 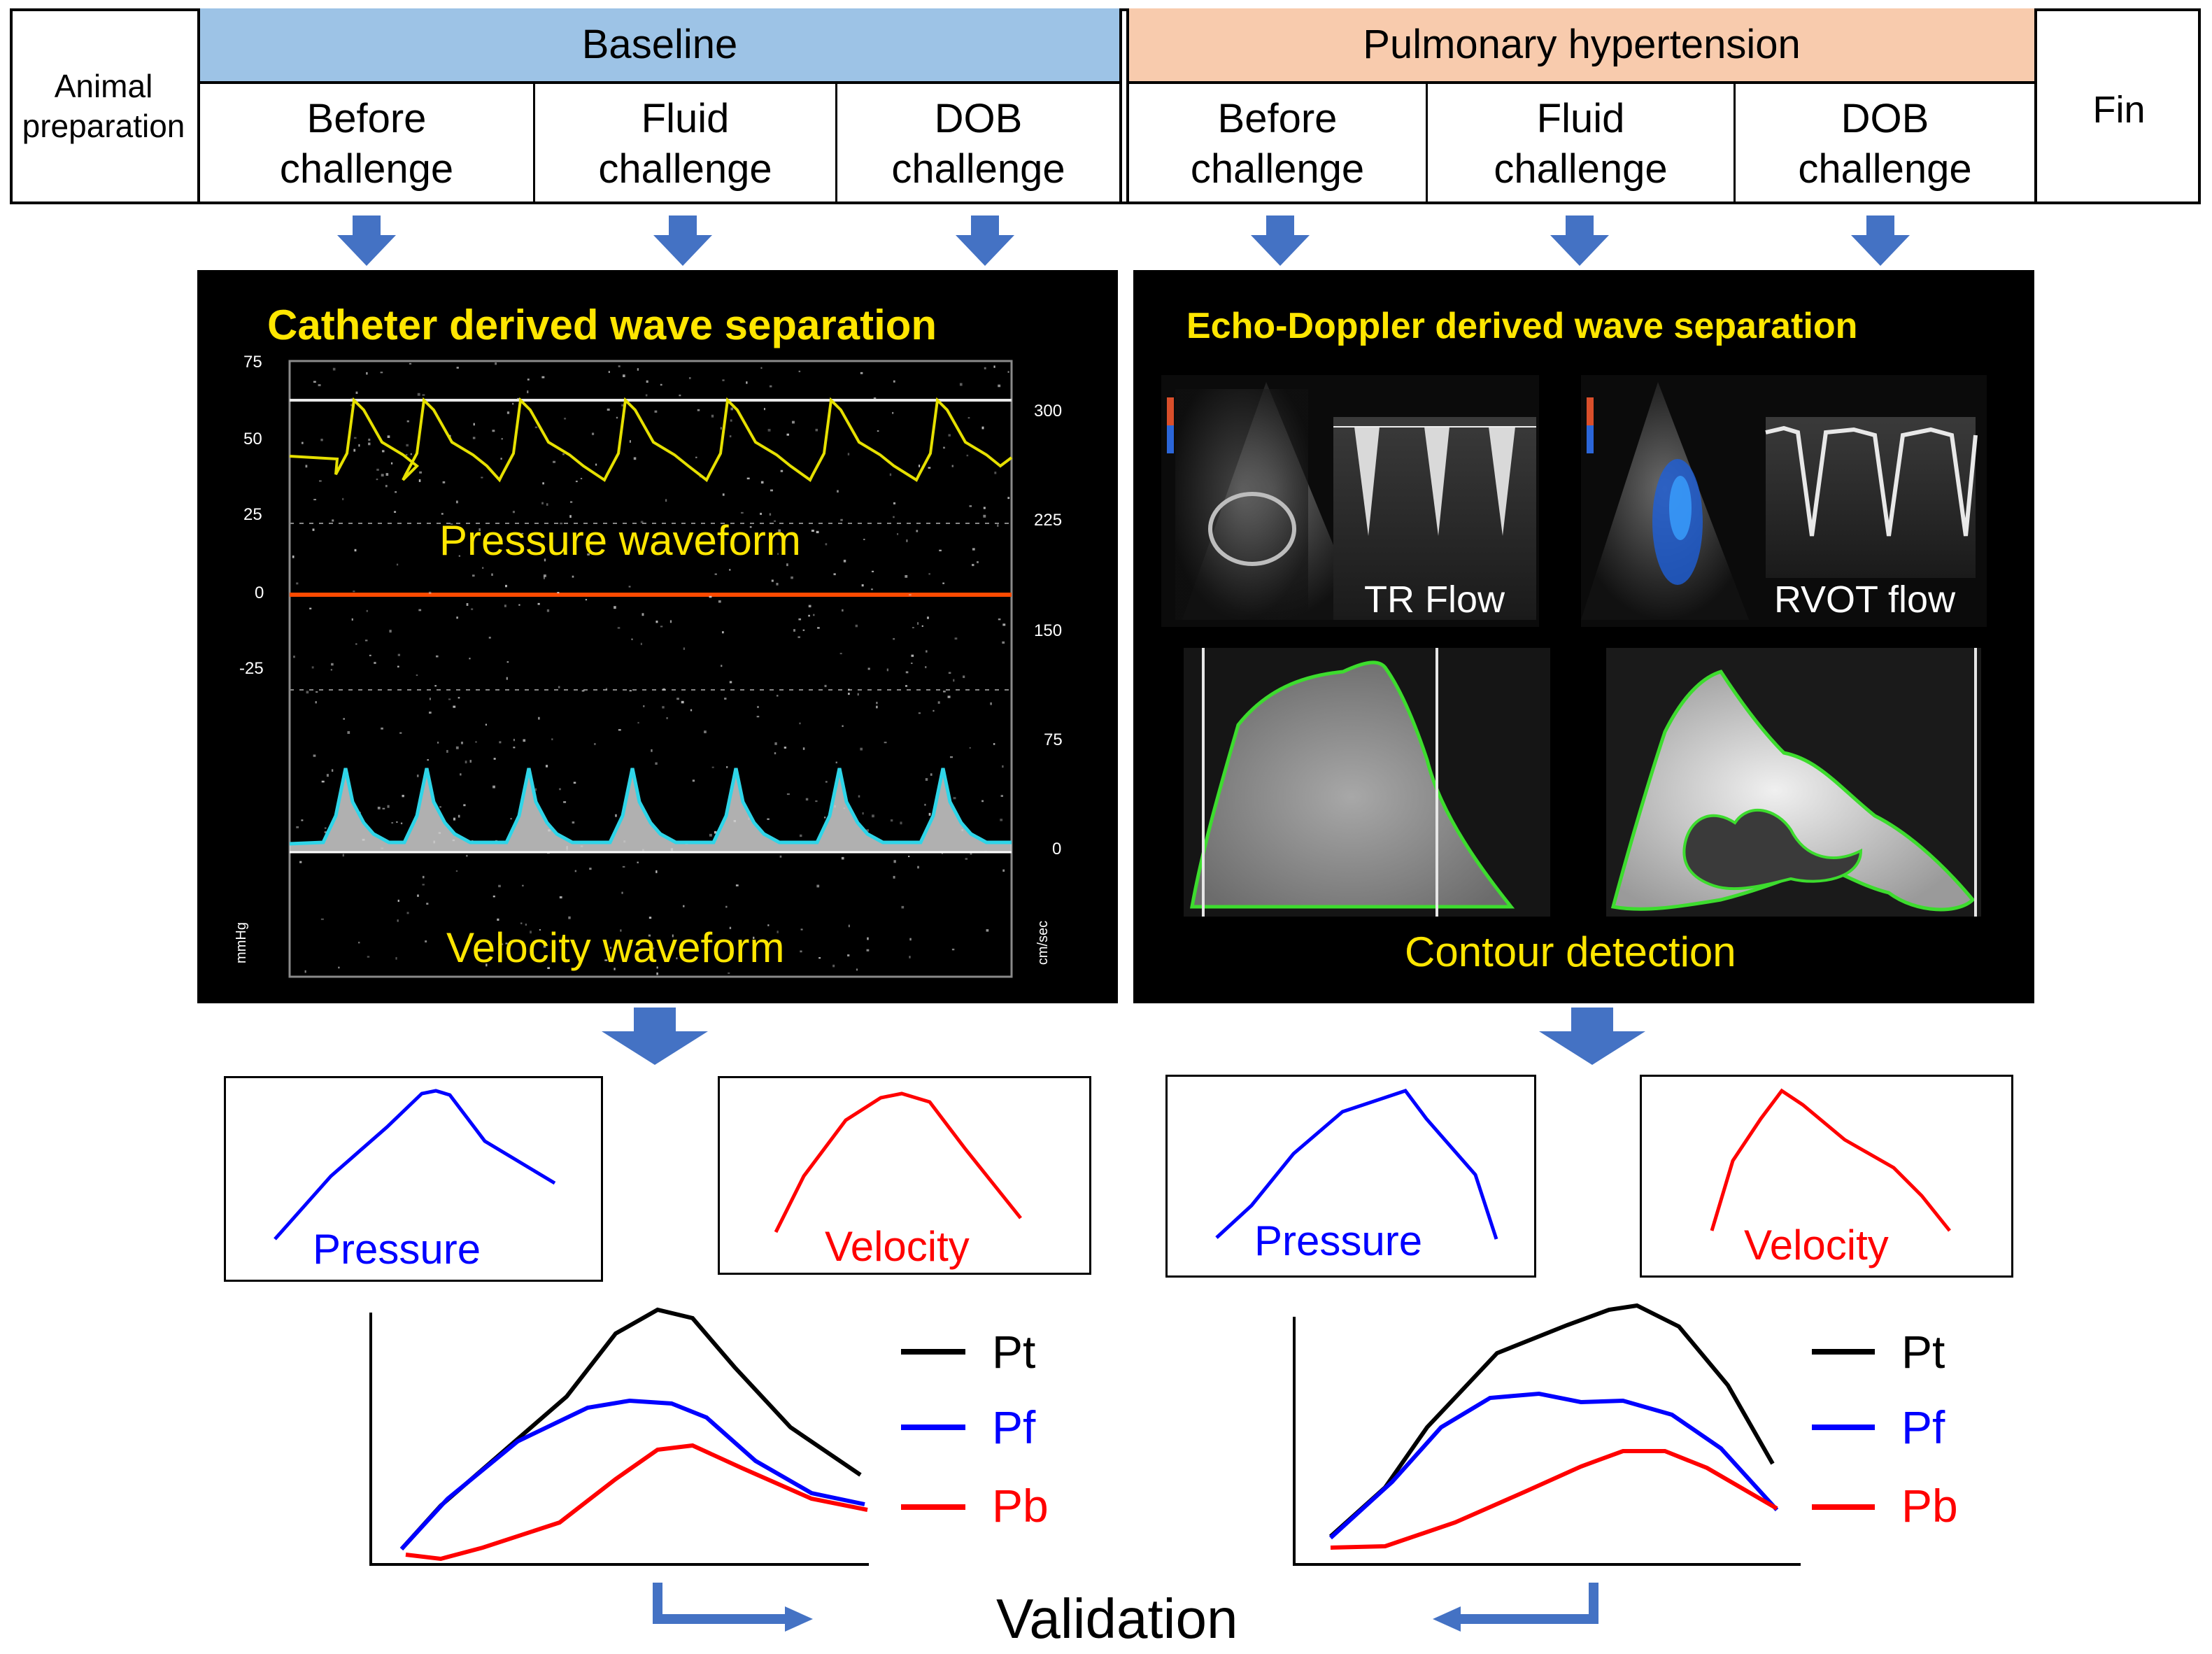 What do you see at coordinates (1515, 1607) in the screenshot?
I see `left-arrow-icon` at bounding box center [1515, 1607].